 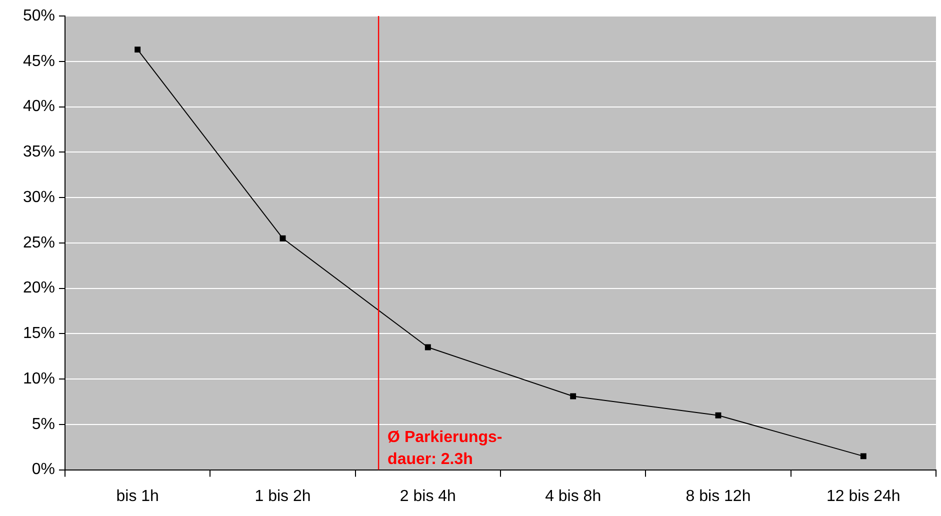 I want to click on y-tick-label: 45%, so click(x=38, y=61).